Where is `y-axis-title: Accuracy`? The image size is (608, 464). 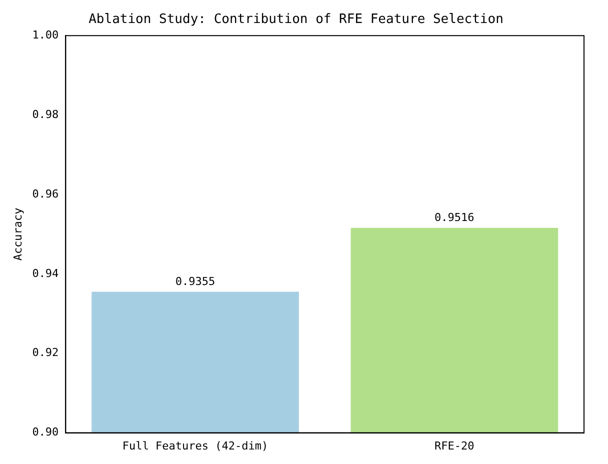
y-axis-title: Accuracy is located at coordinates (17, 234).